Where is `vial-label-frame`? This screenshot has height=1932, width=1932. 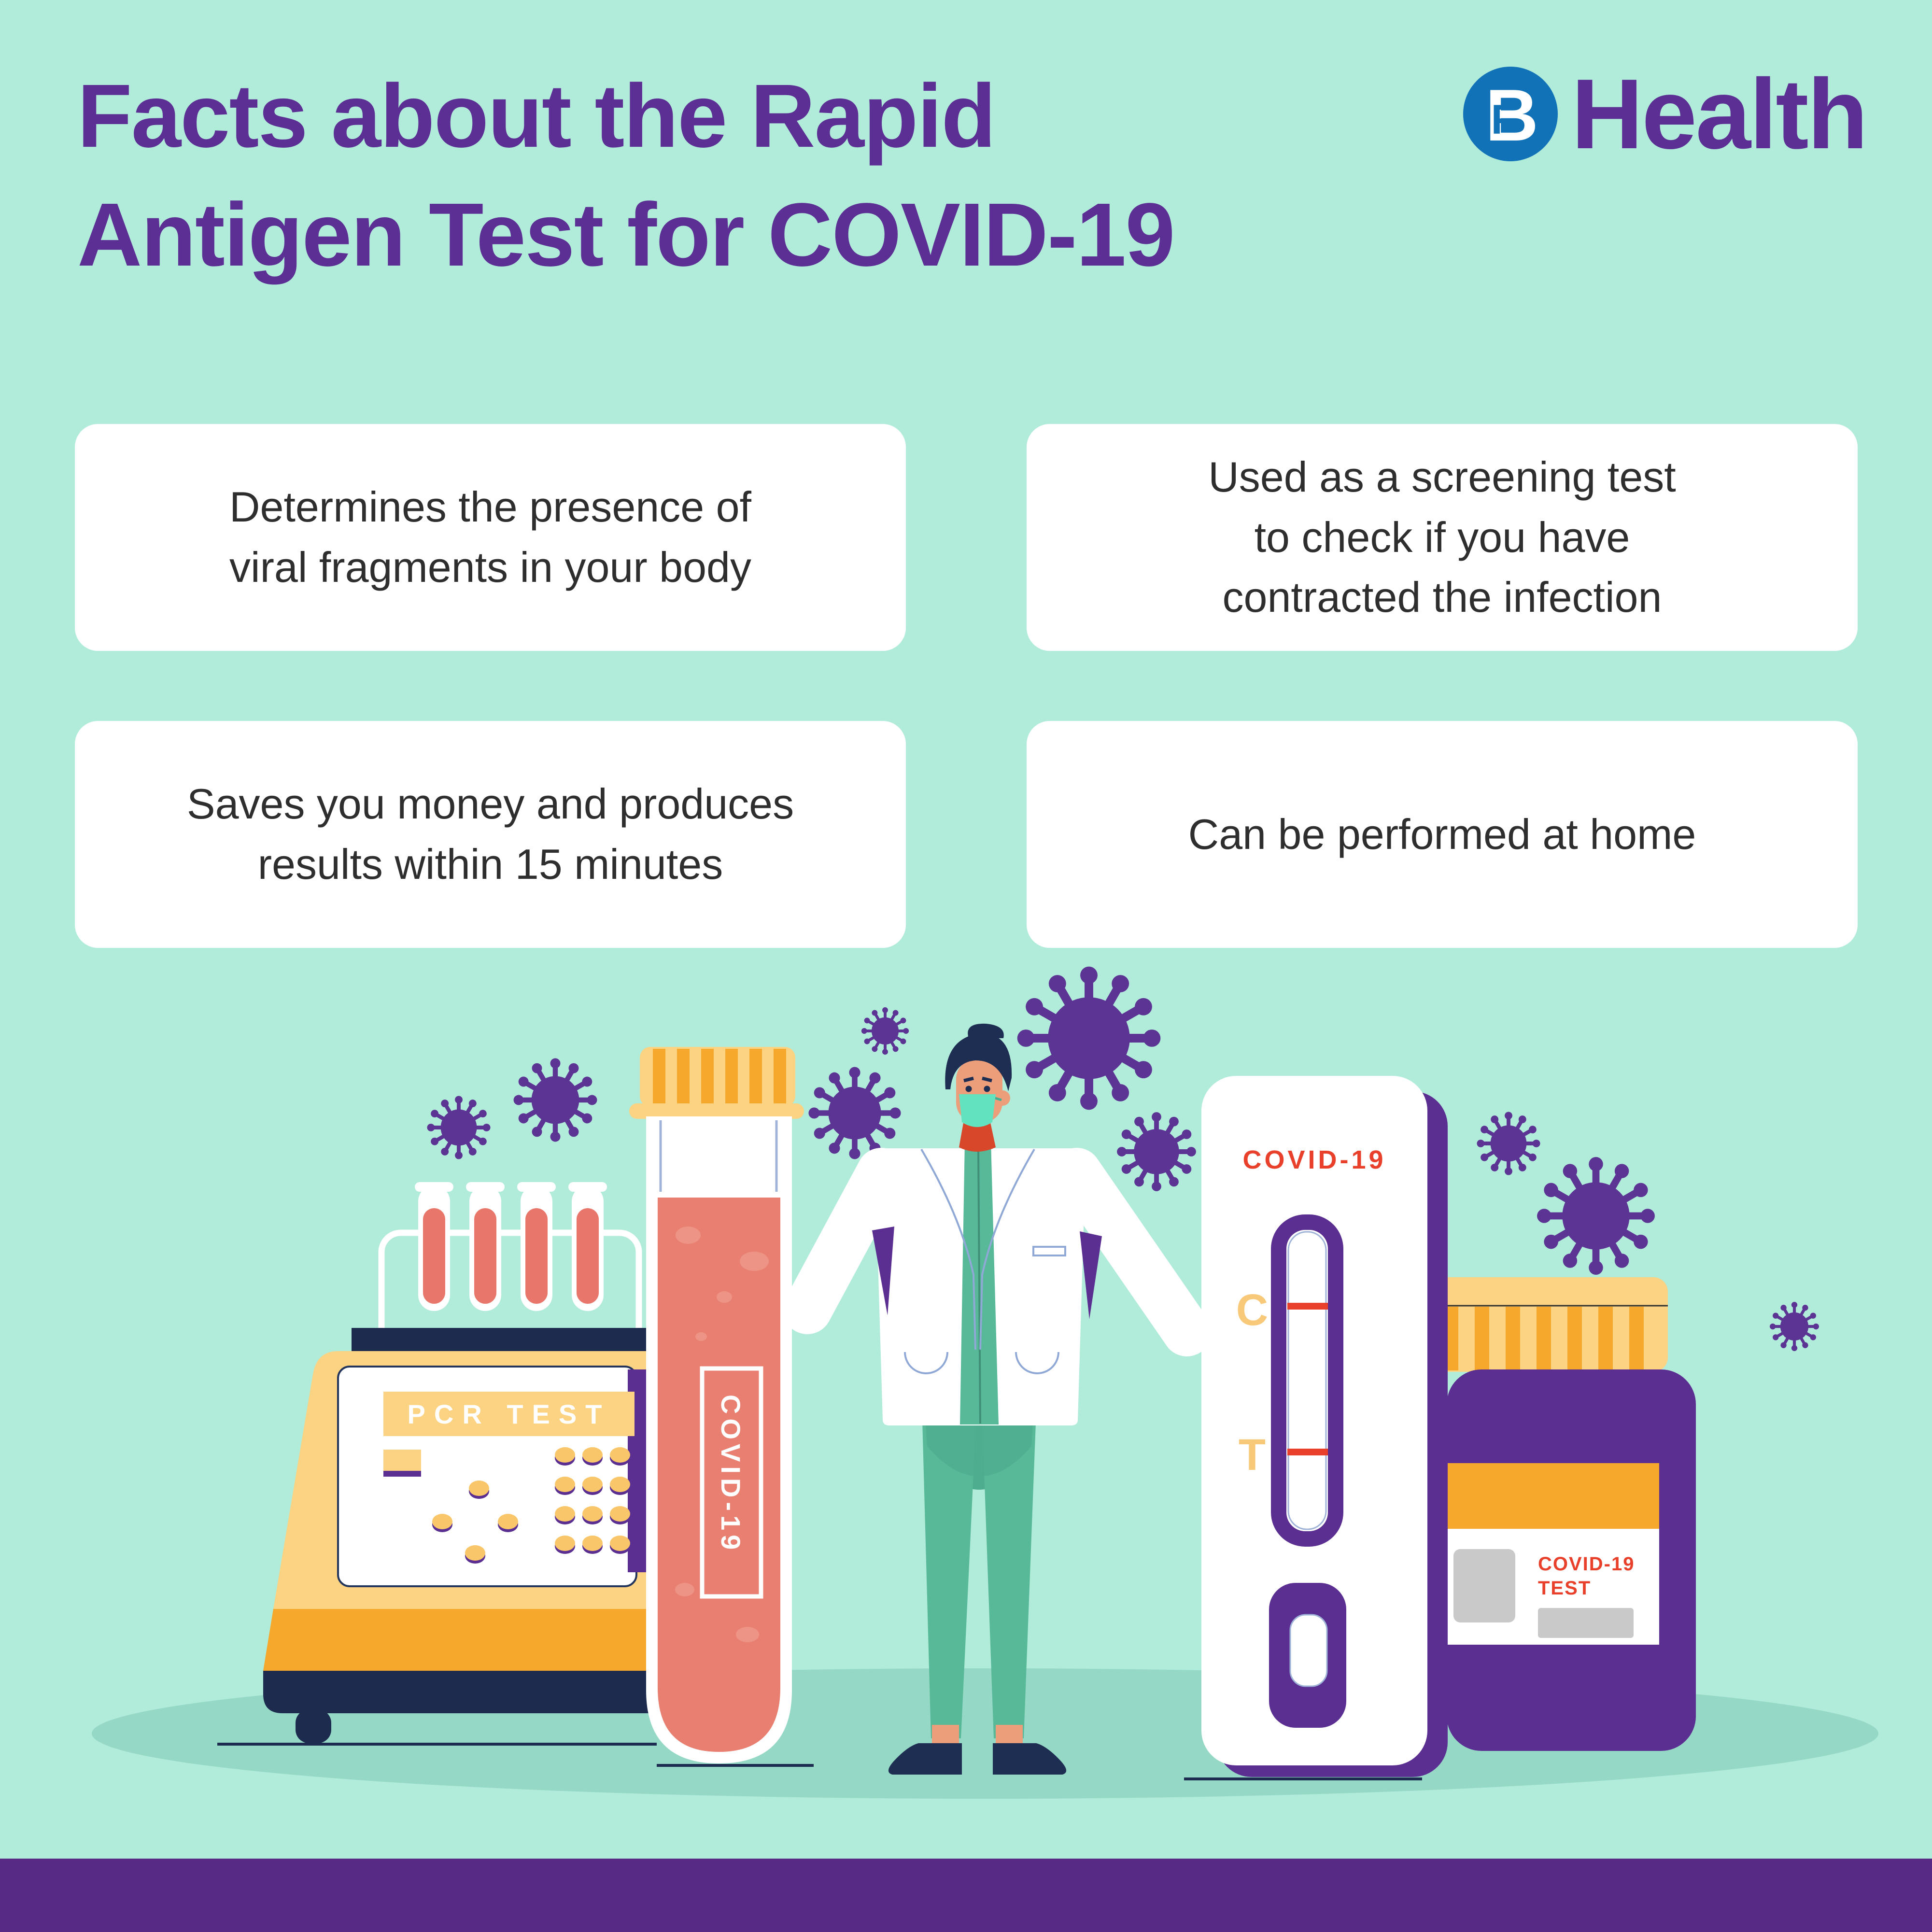
vial-label-frame is located at coordinates (731, 1482).